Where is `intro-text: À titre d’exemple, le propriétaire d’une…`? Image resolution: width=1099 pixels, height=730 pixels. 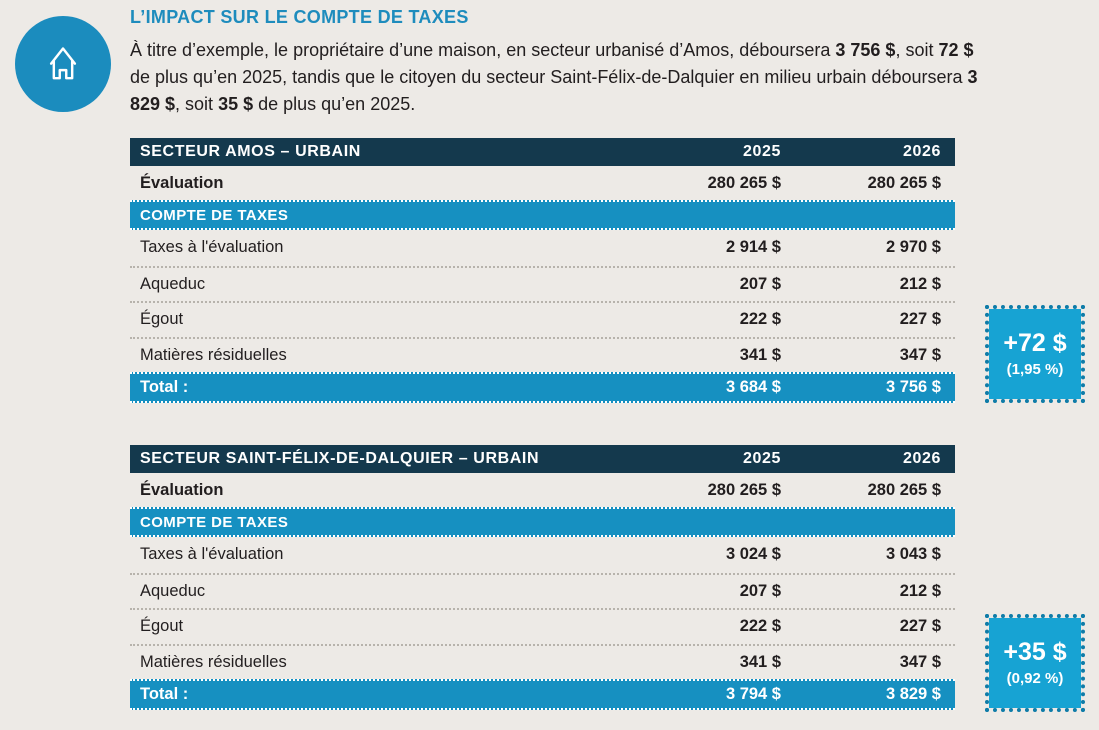 intro-text: À titre d’exemple, le propriétaire d’une… is located at coordinates (483, 50).